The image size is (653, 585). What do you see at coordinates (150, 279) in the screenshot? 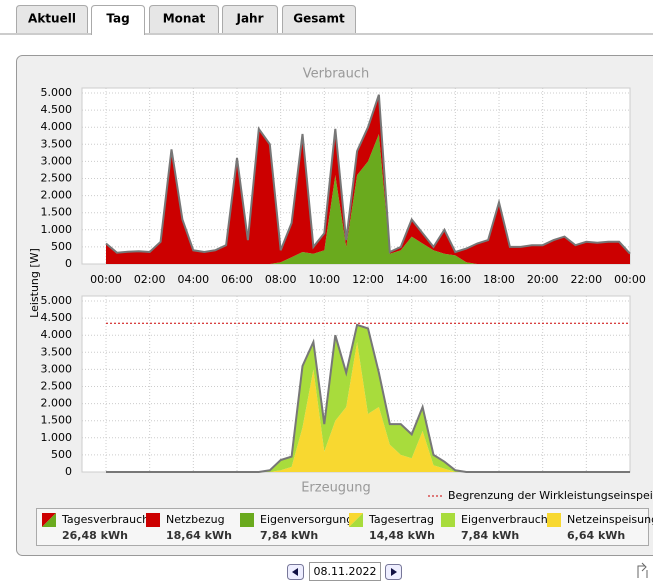
I see `x-tick-label: 02:00` at bounding box center [150, 279].